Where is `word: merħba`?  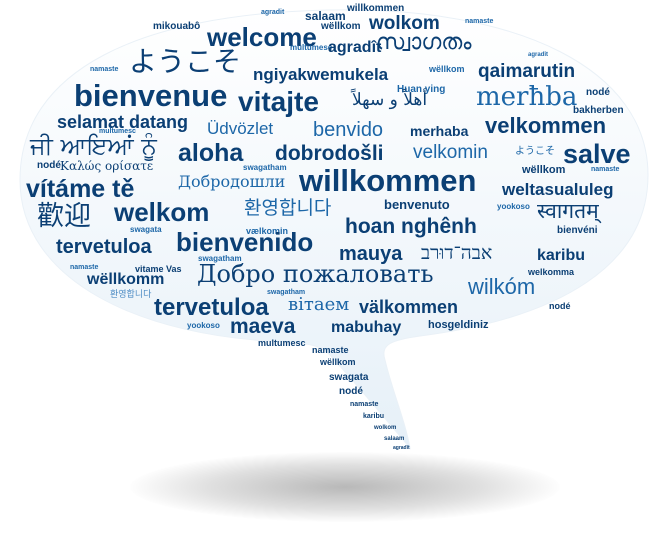
word: merħba is located at coordinates (527, 97).